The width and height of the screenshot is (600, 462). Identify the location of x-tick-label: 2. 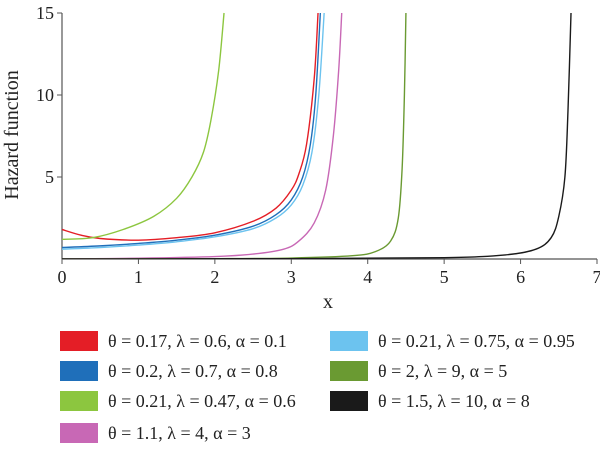
(214, 277).